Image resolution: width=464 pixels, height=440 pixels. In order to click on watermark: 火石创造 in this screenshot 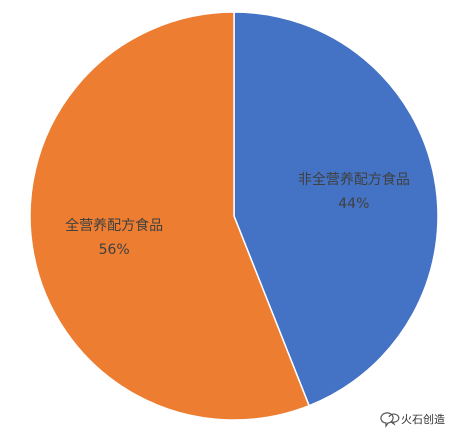, I will do `click(423, 419)`.